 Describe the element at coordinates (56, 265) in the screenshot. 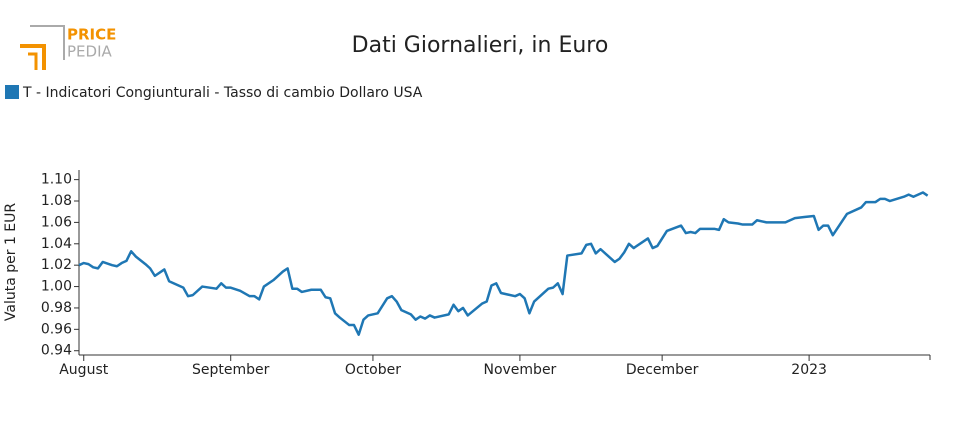

I see `y-tick-label: 1.02` at that location.